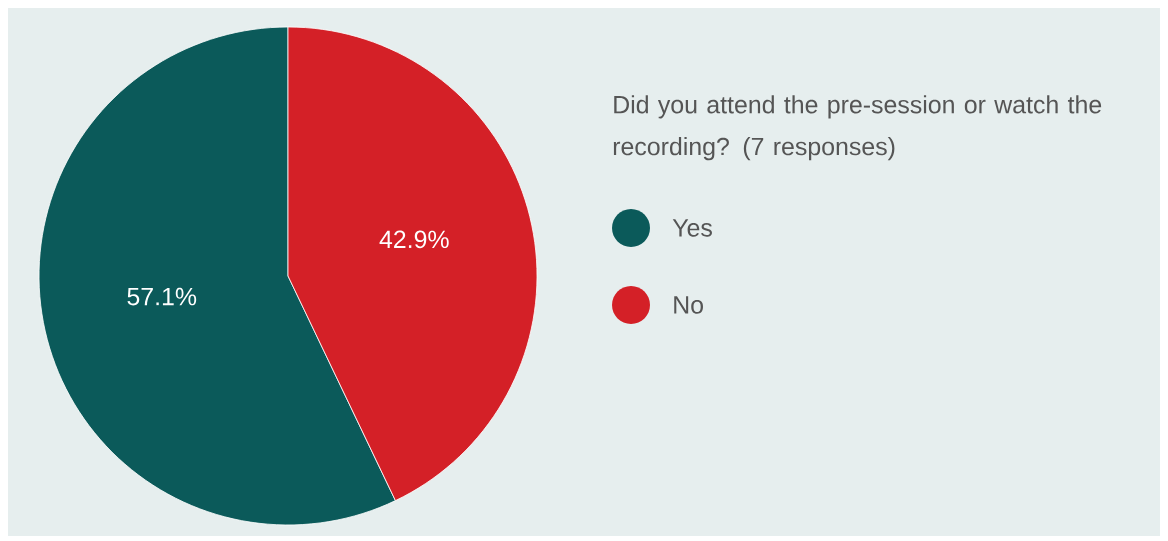  I want to click on legend-title: Did you attend the pre-session or watch the recording? (7 responses), so click(857, 128).